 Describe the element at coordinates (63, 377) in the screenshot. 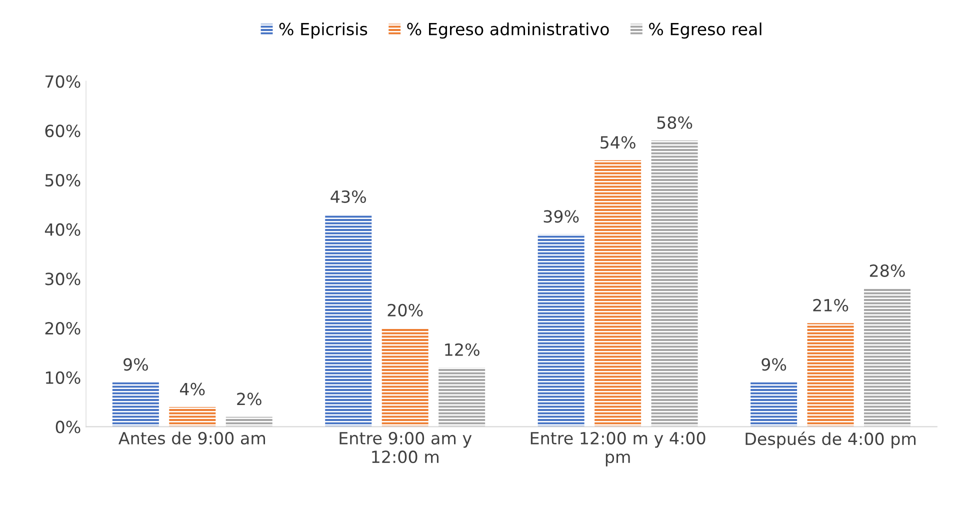

I see `y-tick-label: 10%` at that location.